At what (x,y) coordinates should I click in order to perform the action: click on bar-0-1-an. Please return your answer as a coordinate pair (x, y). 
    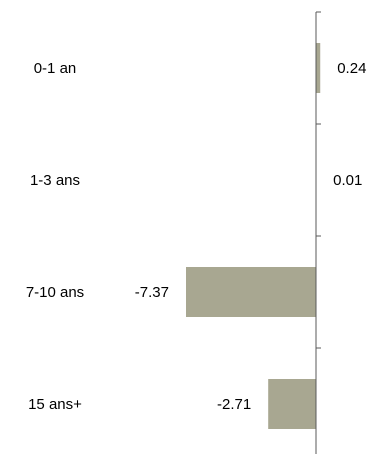
    Looking at the image, I should click on (318, 68).